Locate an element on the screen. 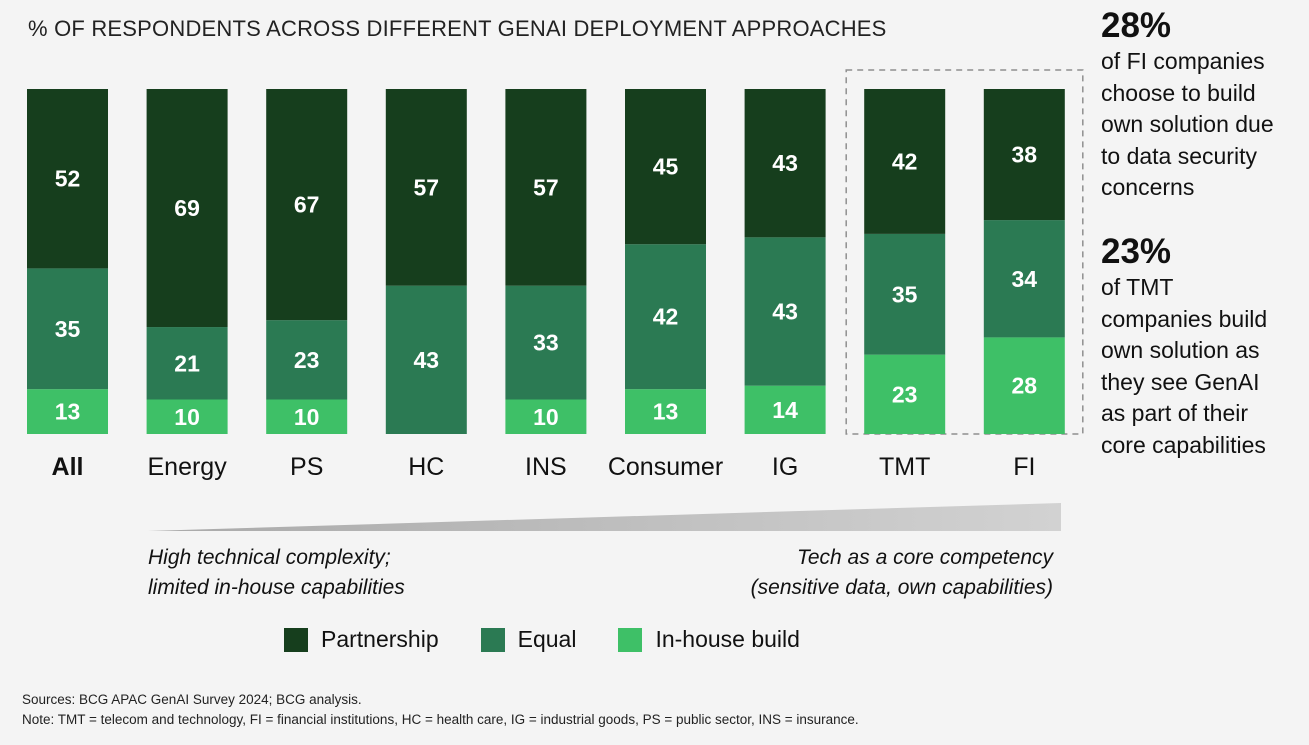 The image size is (1309, 745). data-label-consumer-equal: 42 is located at coordinates (666, 317).